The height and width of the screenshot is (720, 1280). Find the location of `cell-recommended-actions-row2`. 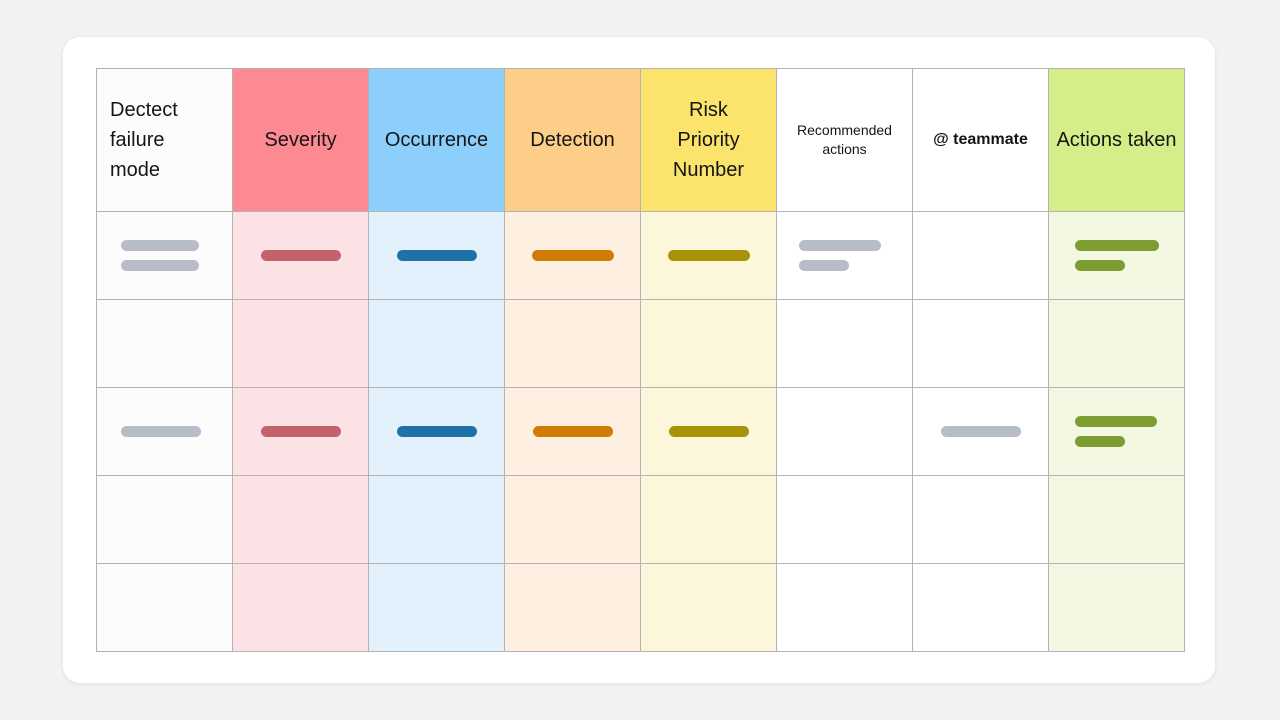

cell-recommended-actions-row2 is located at coordinates (844, 343).